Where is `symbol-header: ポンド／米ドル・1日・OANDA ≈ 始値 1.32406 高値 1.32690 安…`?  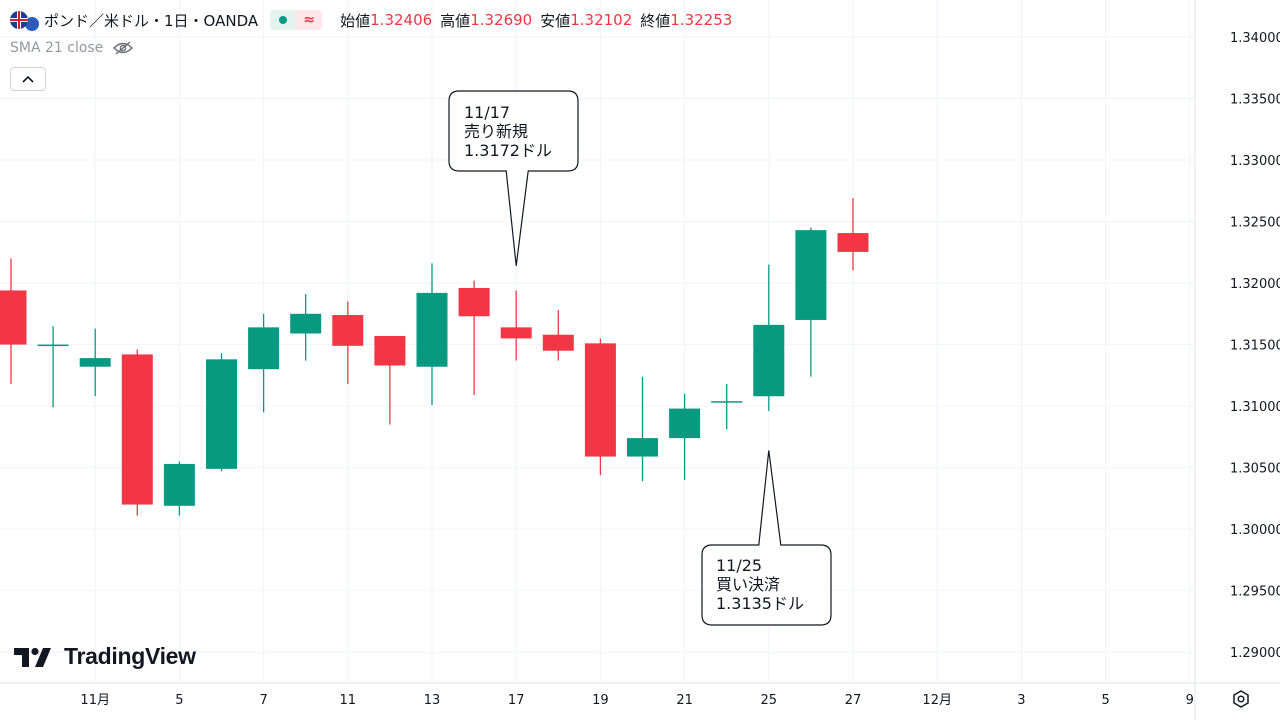 symbol-header: ポンド／米ドル・1日・OANDA ≈ 始値 1.32406 高値 1.32690 安… is located at coordinates (371, 20).